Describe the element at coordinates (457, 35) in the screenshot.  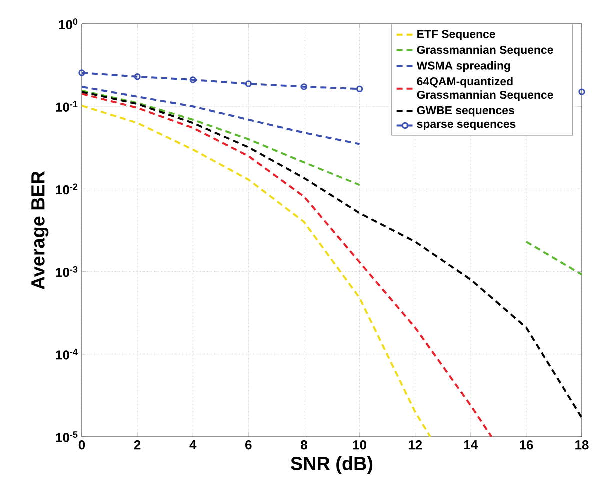
I see `legend-label: ETF Sequence` at that location.